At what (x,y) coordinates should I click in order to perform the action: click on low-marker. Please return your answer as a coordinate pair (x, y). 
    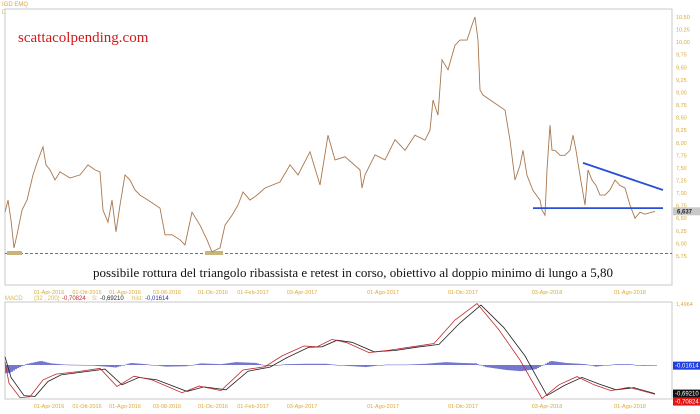
    Looking at the image, I should click on (14, 253).